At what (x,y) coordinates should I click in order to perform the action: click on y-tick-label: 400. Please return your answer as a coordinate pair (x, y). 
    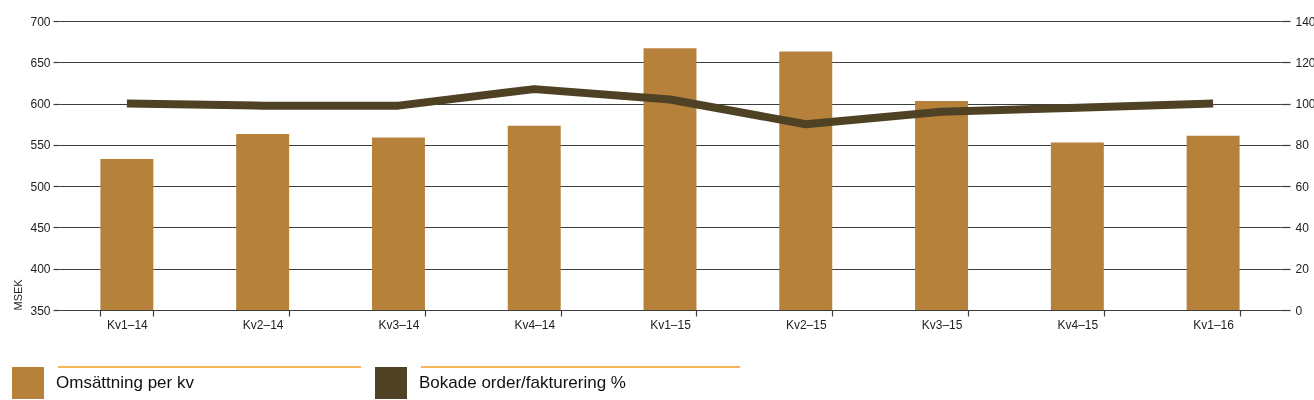
    Looking at the image, I should click on (40, 269).